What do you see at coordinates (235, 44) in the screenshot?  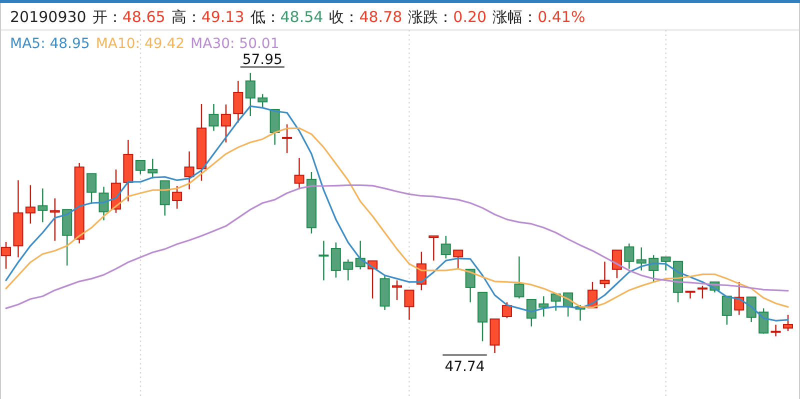 I see `text: MA30: 50.01` at bounding box center [235, 44].